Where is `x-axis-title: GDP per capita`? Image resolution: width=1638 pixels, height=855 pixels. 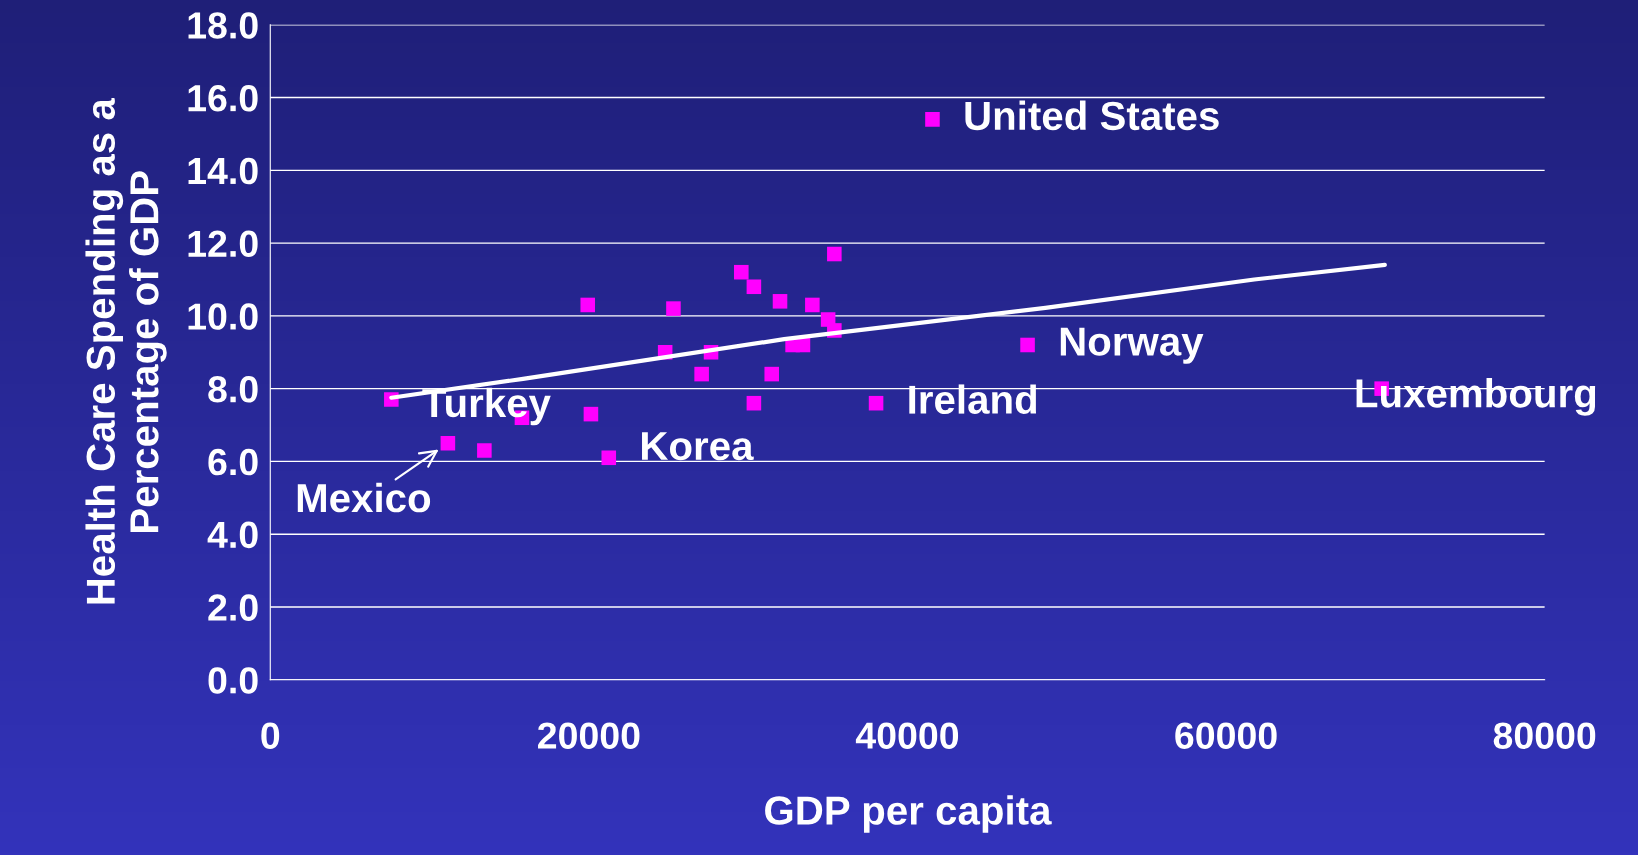 x-axis-title: GDP per capita is located at coordinates (908, 814).